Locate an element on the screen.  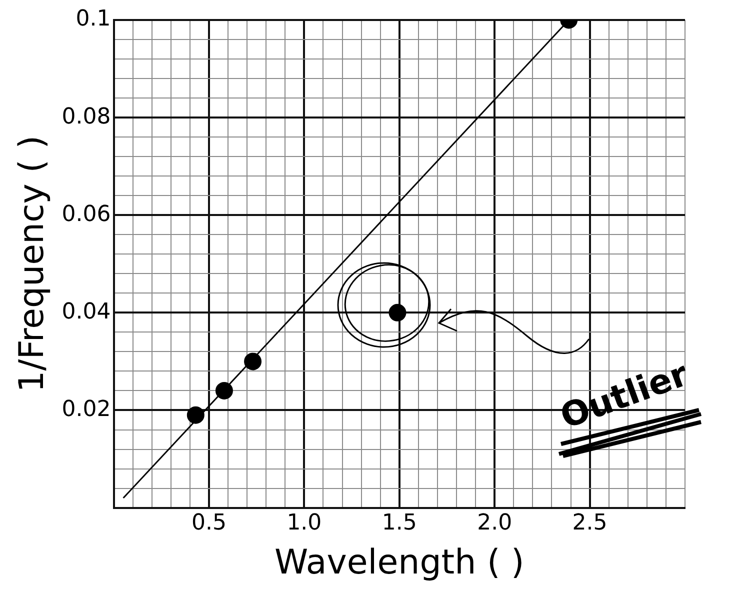
y-tick-label: 0.06 is located at coordinates (86, 214).